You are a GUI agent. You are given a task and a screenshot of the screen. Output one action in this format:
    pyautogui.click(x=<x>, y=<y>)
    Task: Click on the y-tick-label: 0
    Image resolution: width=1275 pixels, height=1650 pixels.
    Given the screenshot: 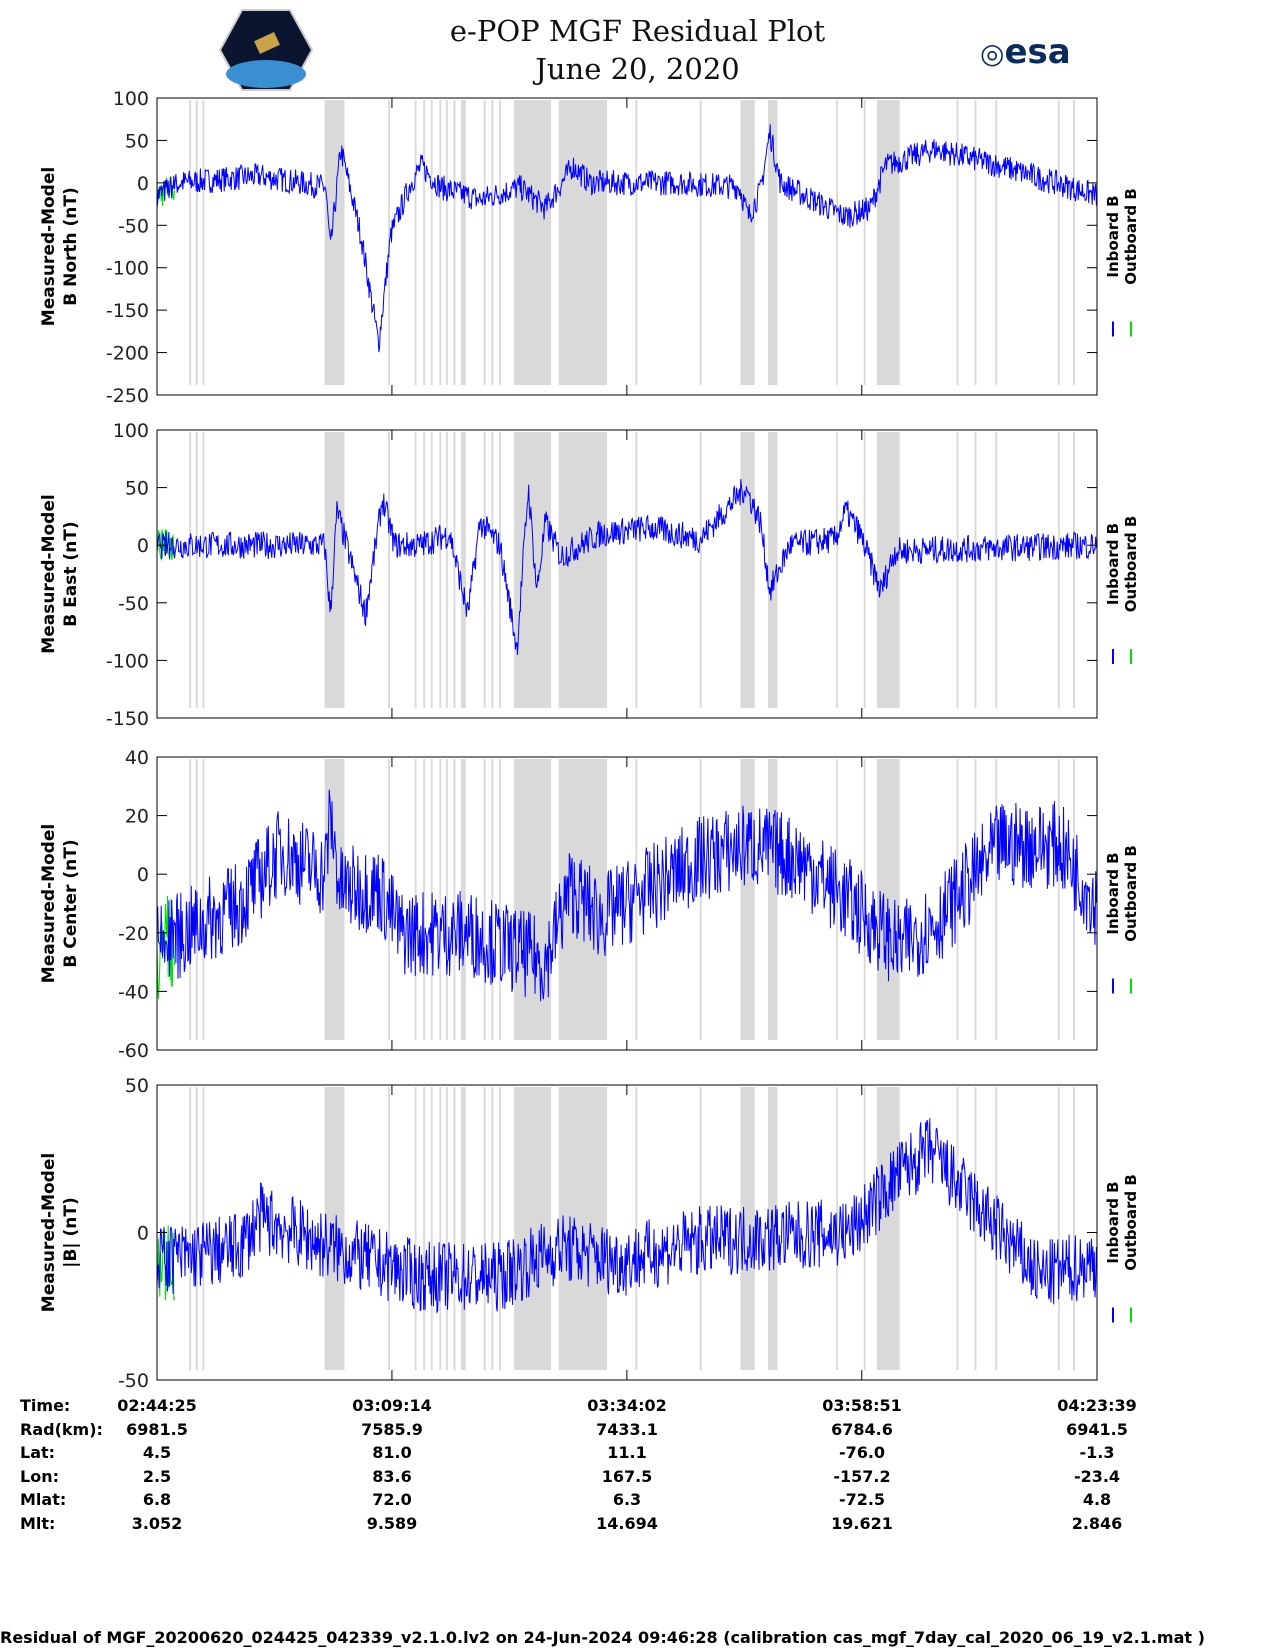 What is the action you would take?
    pyautogui.click(x=143, y=875)
    